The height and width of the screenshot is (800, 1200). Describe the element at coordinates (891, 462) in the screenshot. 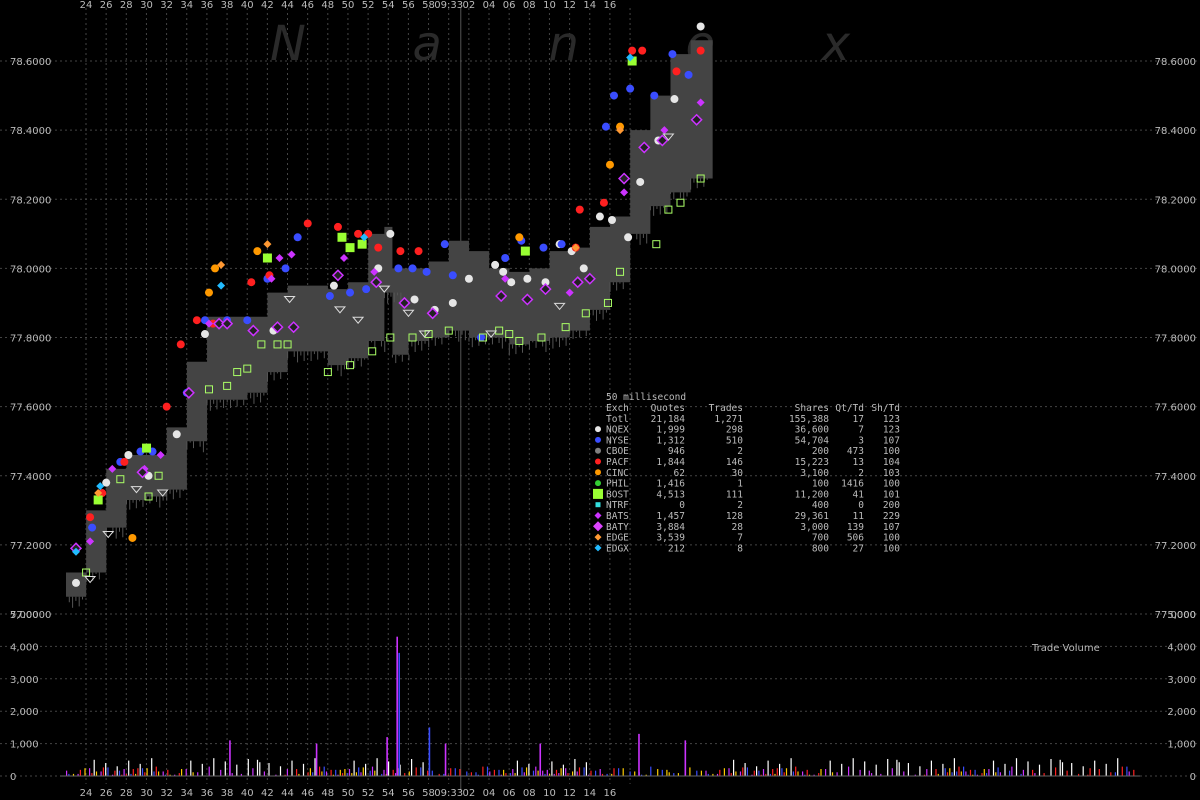

I see `stats-cell-sh: 104` at that location.